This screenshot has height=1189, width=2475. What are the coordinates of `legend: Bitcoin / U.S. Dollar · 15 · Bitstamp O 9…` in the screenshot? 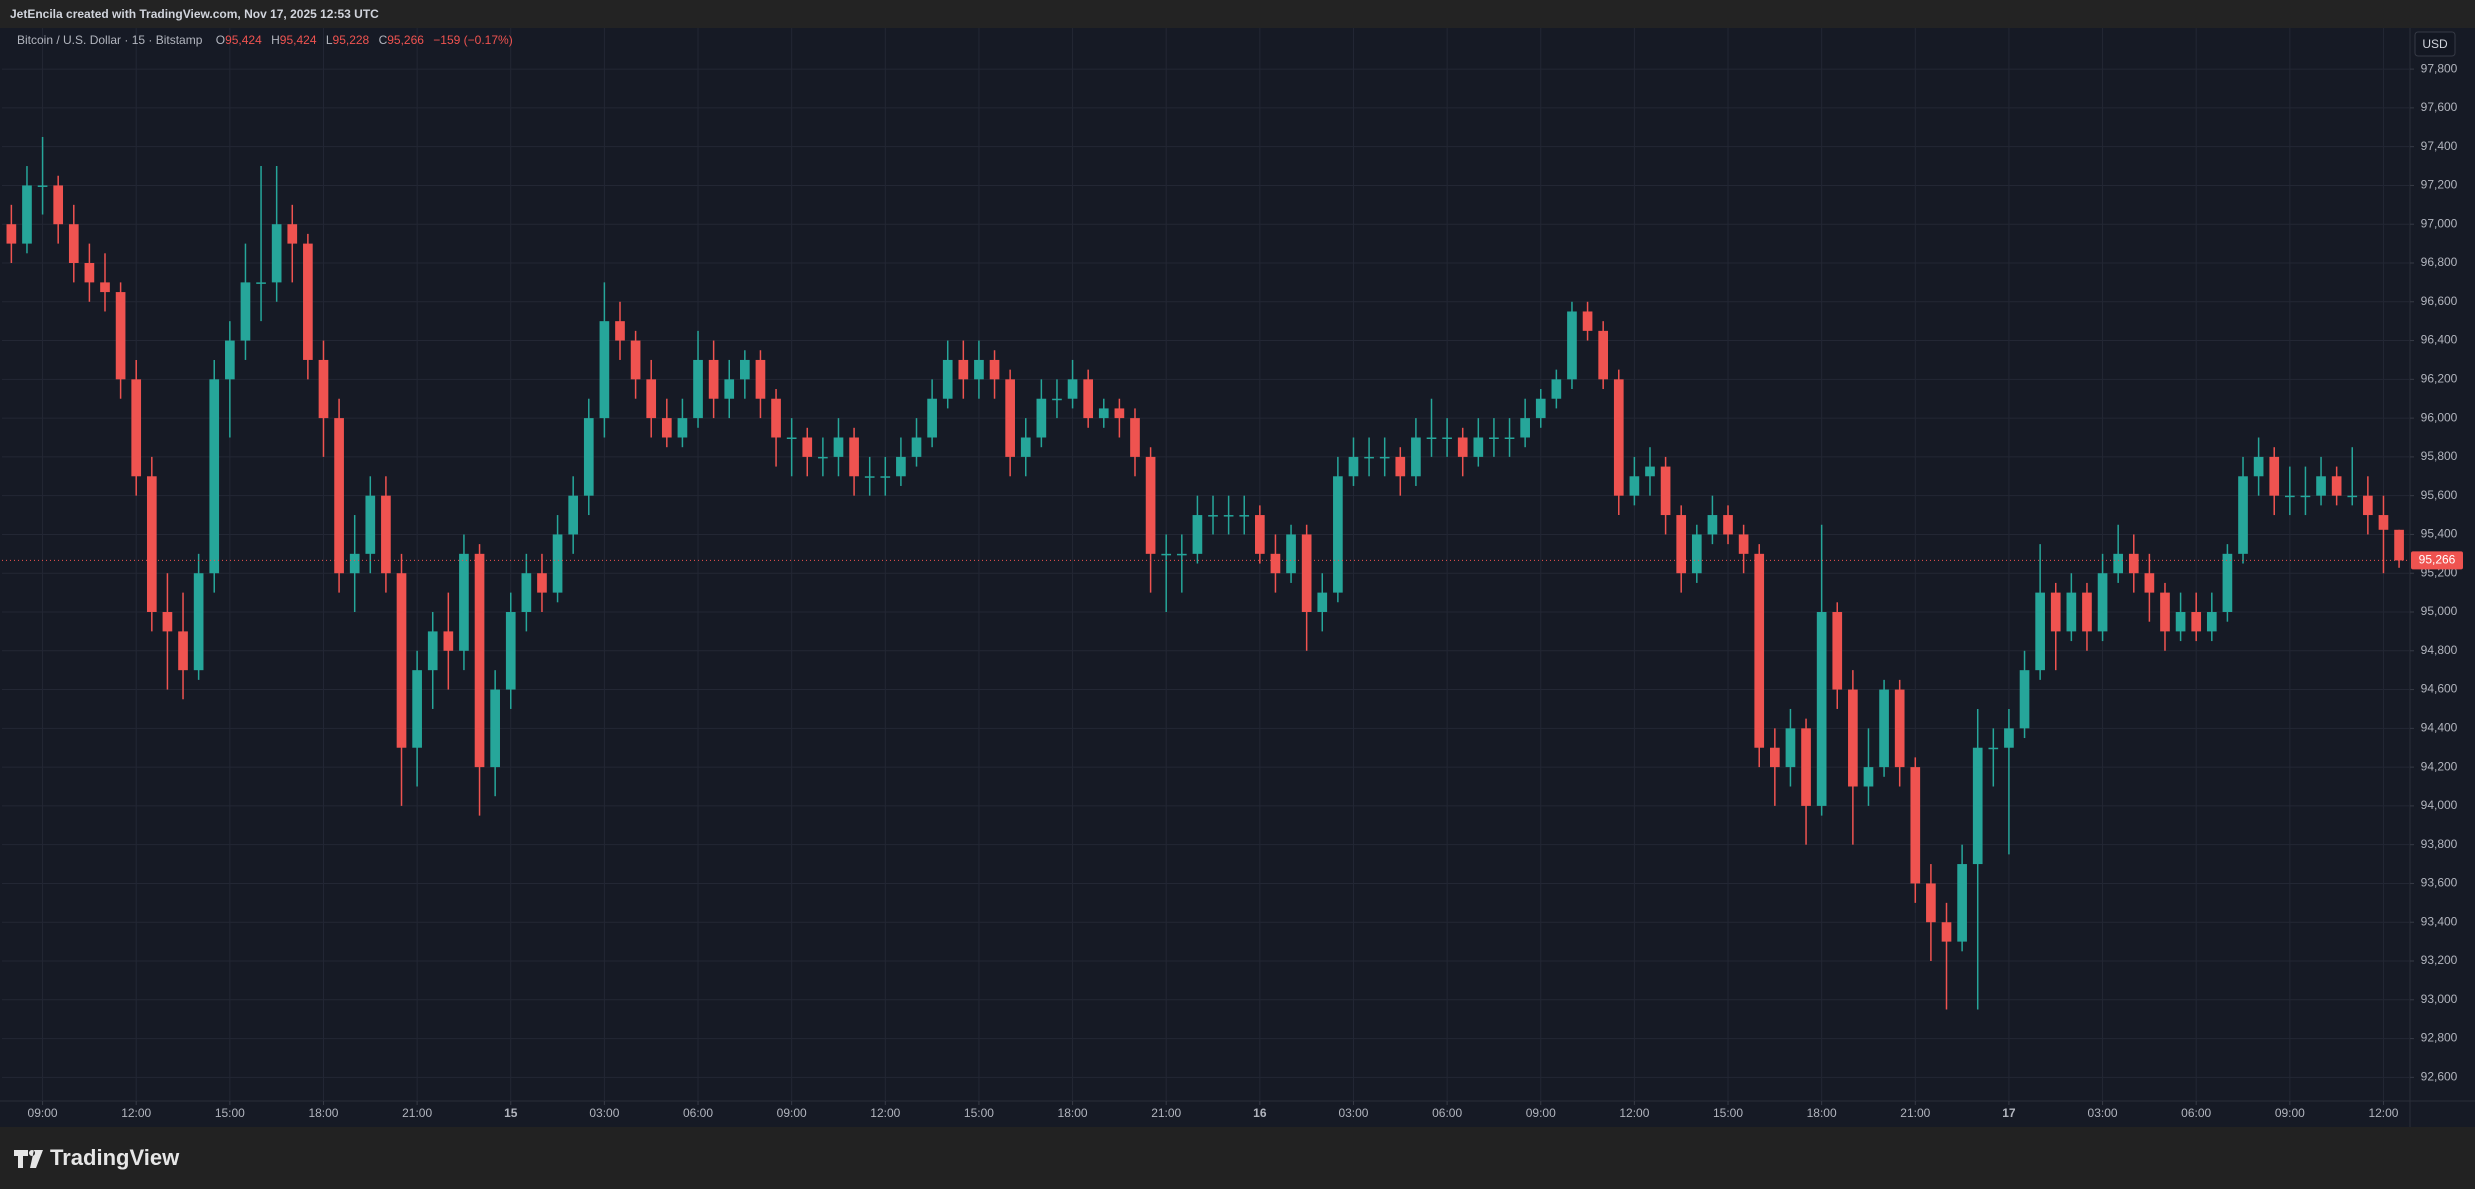 It's located at (265, 40).